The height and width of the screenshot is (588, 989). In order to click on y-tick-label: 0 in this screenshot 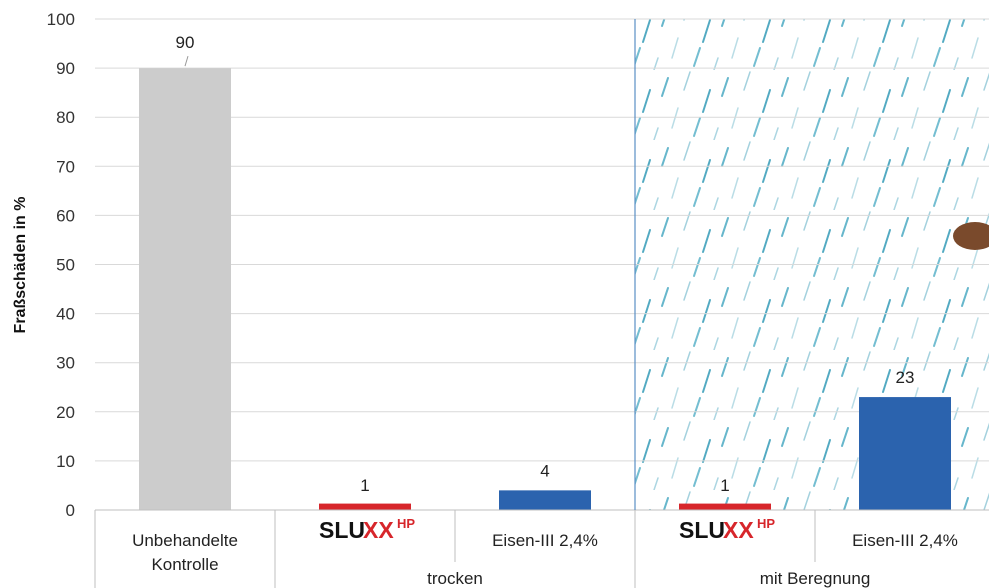, I will do `click(70, 510)`.